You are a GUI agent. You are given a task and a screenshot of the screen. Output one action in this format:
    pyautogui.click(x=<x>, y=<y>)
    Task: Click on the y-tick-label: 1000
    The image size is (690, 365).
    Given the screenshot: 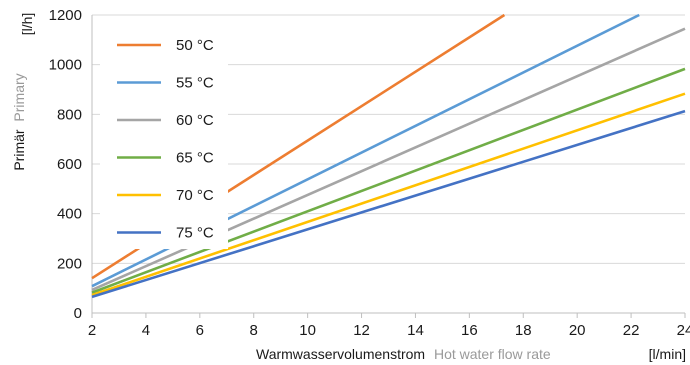 What is the action you would take?
    pyautogui.click(x=65, y=65)
    